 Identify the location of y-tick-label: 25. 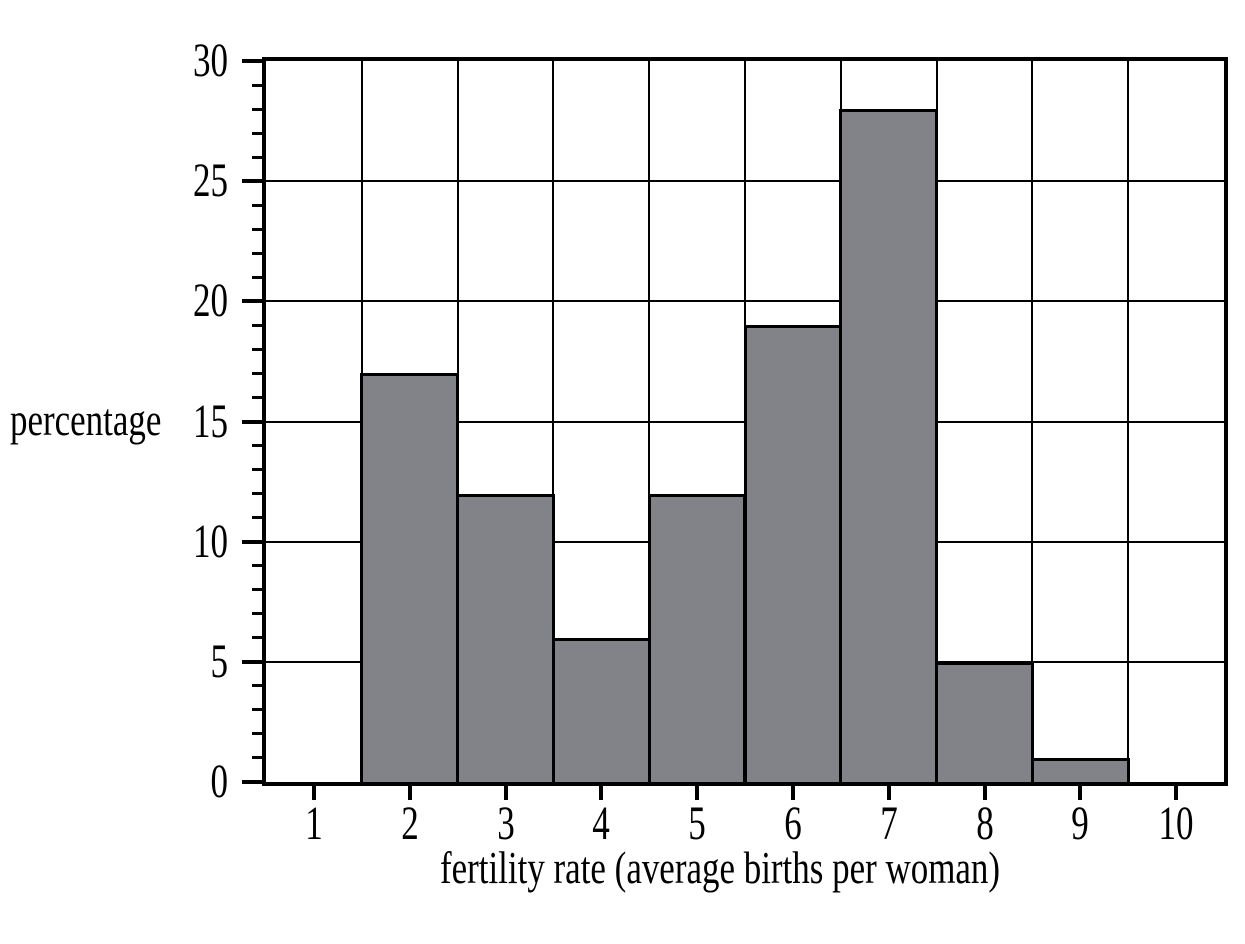
(210, 181).